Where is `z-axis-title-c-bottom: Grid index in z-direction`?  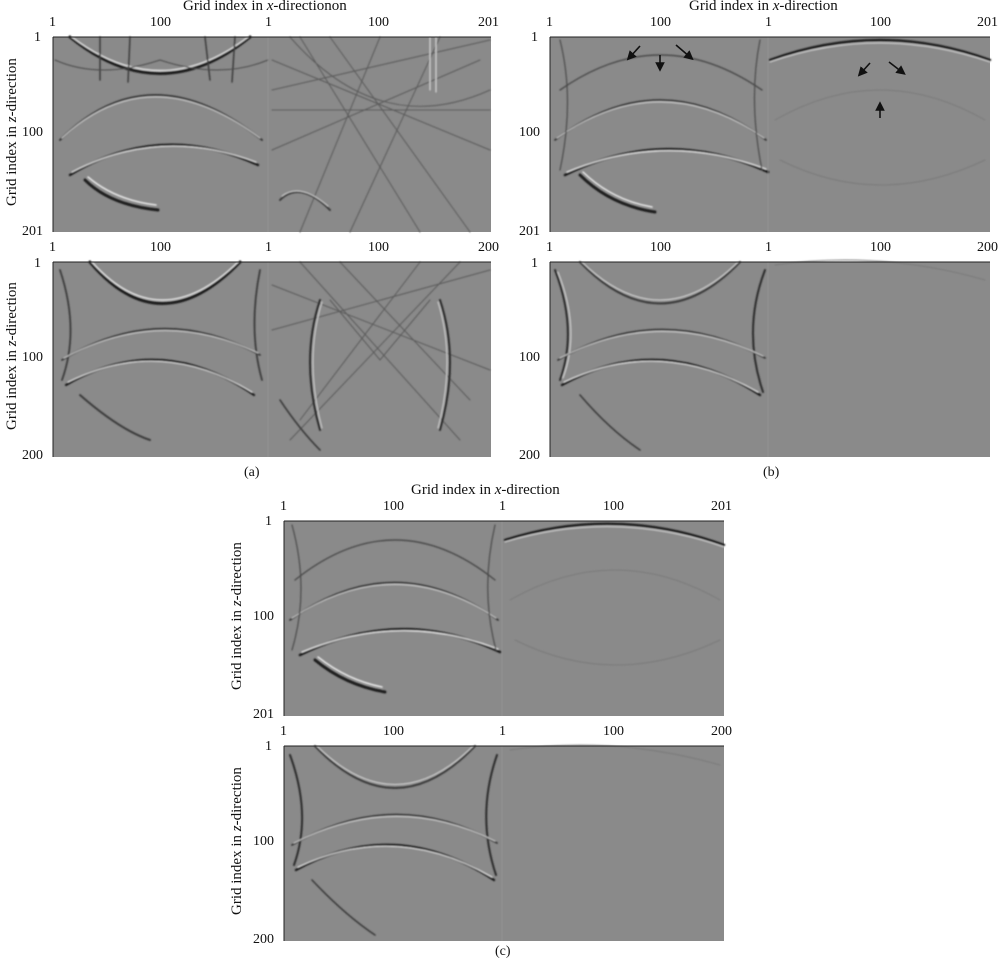
z-axis-title-c-bottom: Grid index in z-direction is located at coordinates (237, 841).